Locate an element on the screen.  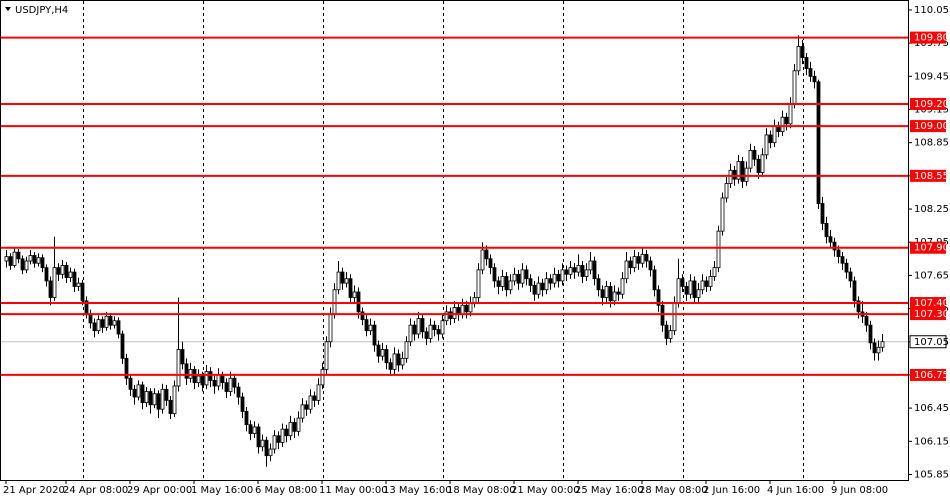
y-tick-label: 108.25 is located at coordinates (931, 209).